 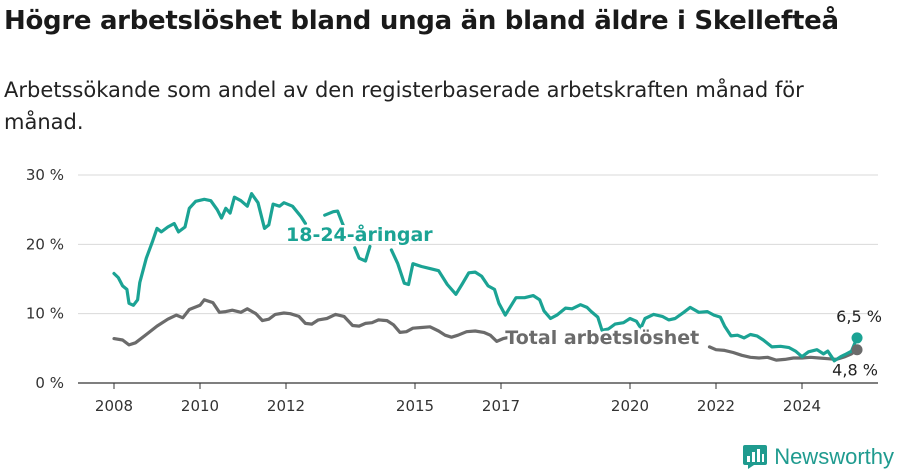 I want to click on brand-name: Newsworthy, so click(x=834, y=456).